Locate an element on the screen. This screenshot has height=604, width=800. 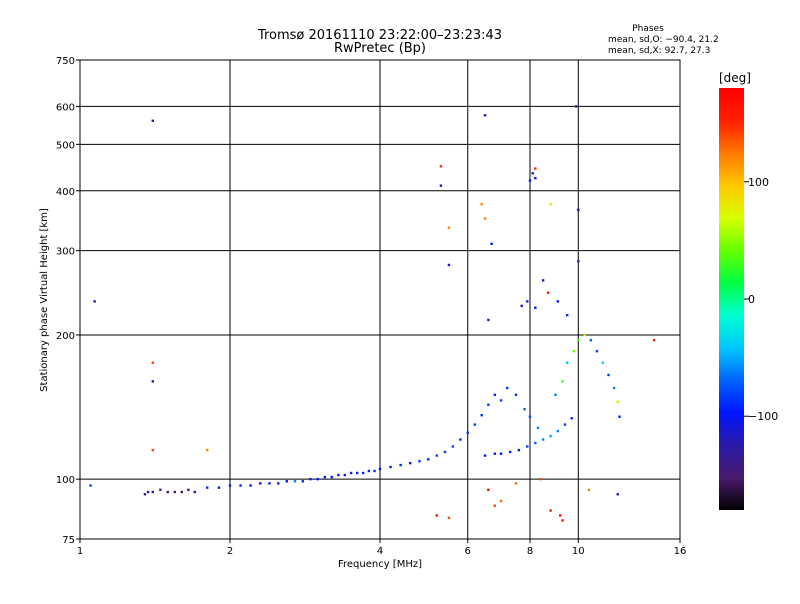
x-axis-label: Frequency [MHz] is located at coordinates (380, 564).